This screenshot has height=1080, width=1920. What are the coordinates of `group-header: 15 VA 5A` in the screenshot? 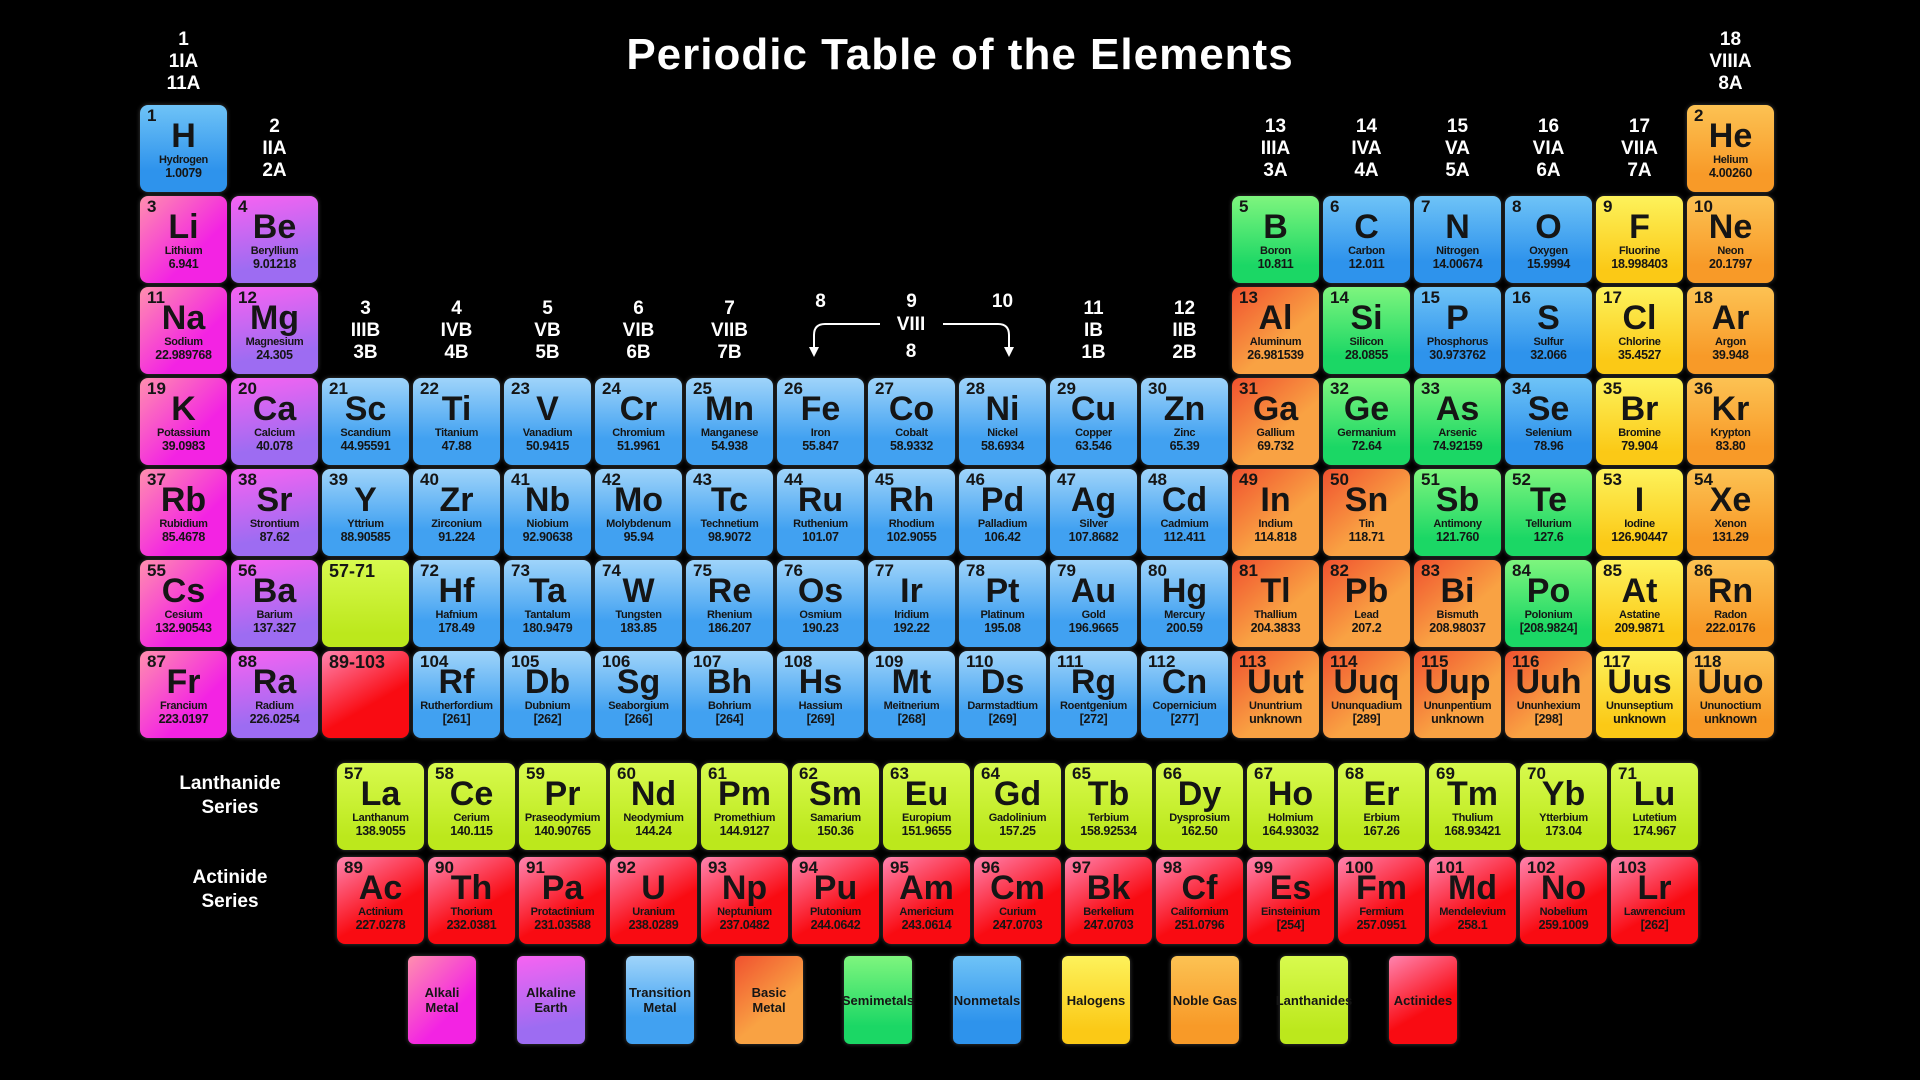 It's located at (1457, 148).